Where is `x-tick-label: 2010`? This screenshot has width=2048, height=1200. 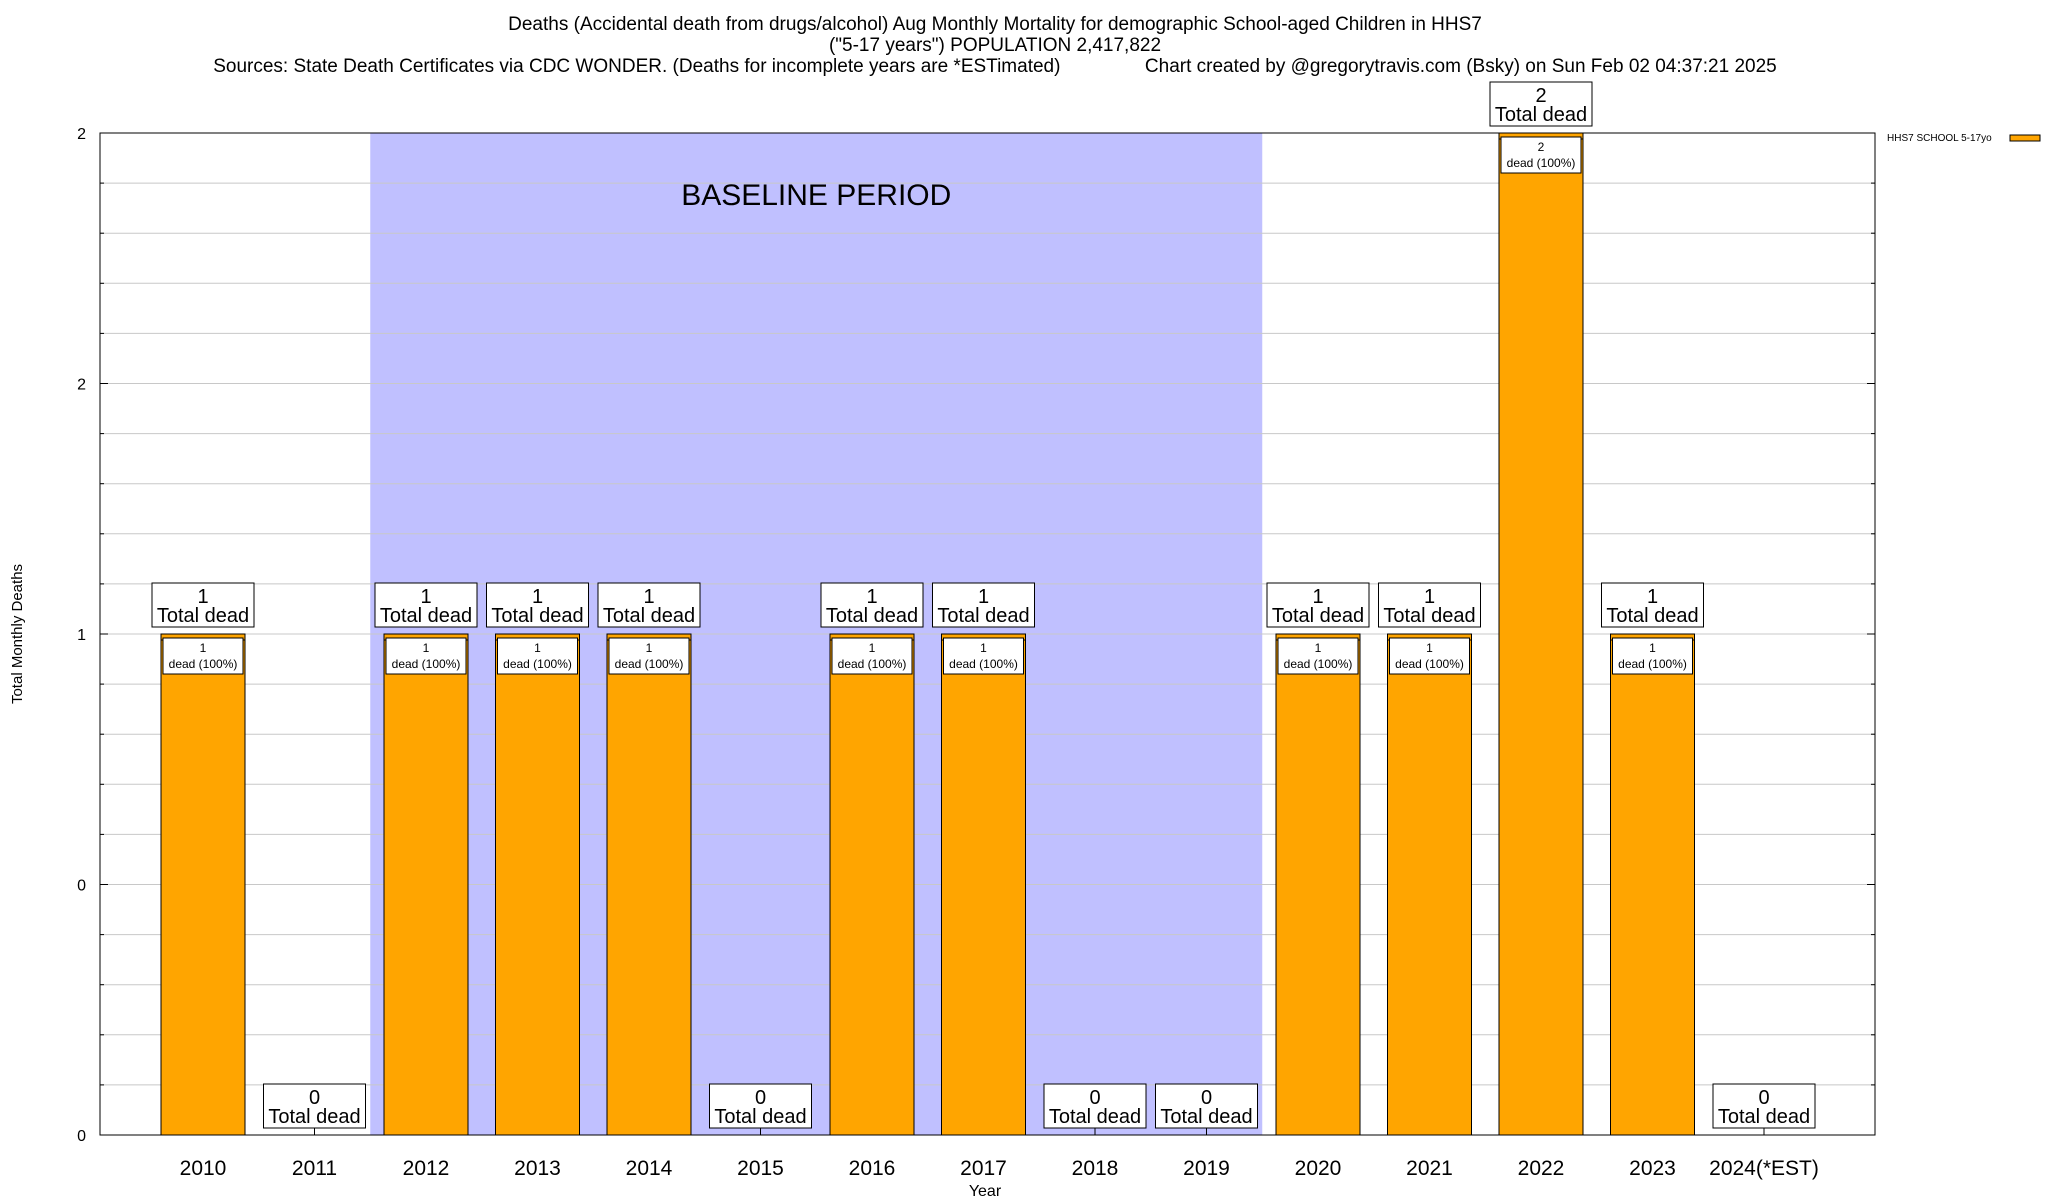
x-tick-label: 2010 is located at coordinates (203, 1168).